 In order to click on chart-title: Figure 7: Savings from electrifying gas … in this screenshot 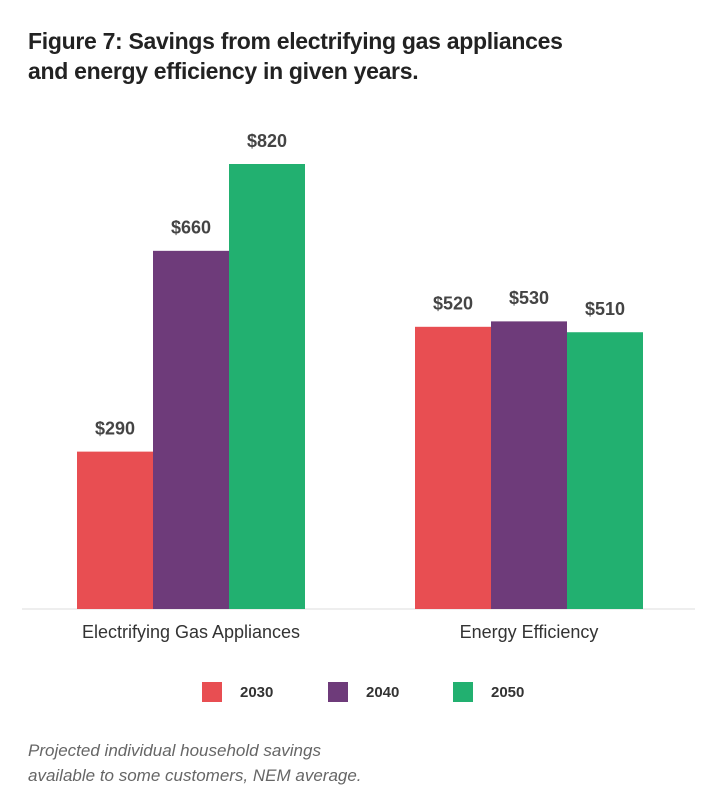, I will do `click(295, 56)`.